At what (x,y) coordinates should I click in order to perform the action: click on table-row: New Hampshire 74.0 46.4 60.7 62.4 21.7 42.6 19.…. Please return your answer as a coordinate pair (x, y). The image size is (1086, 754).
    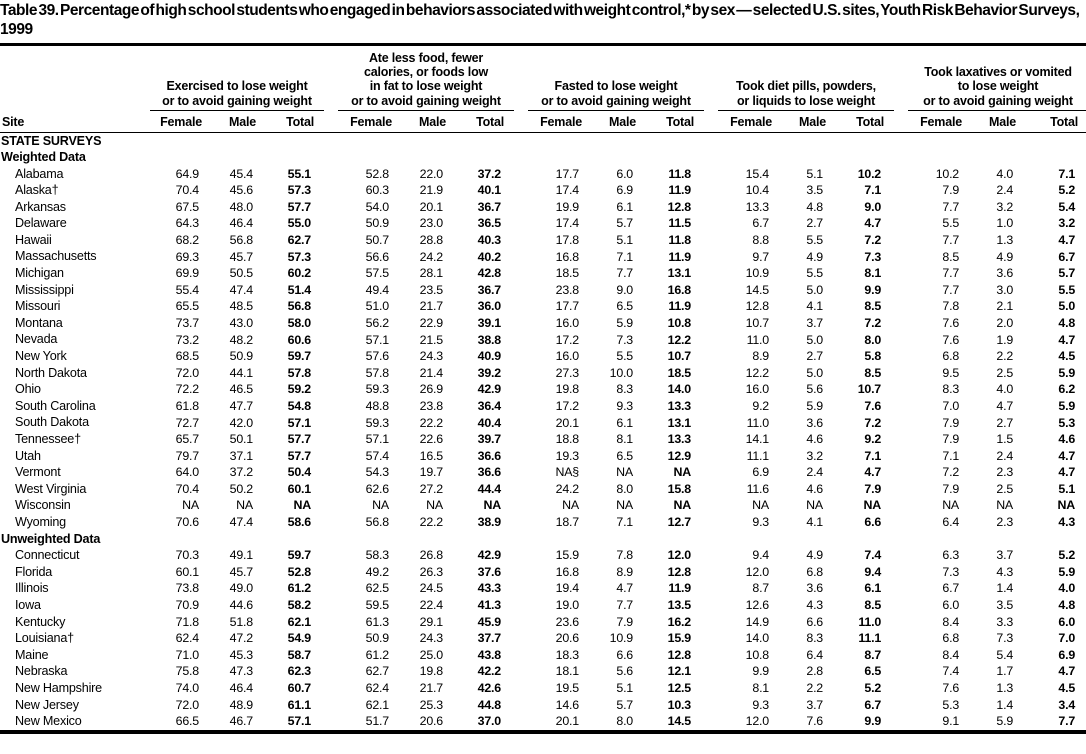
    Looking at the image, I should click on (543, 688).